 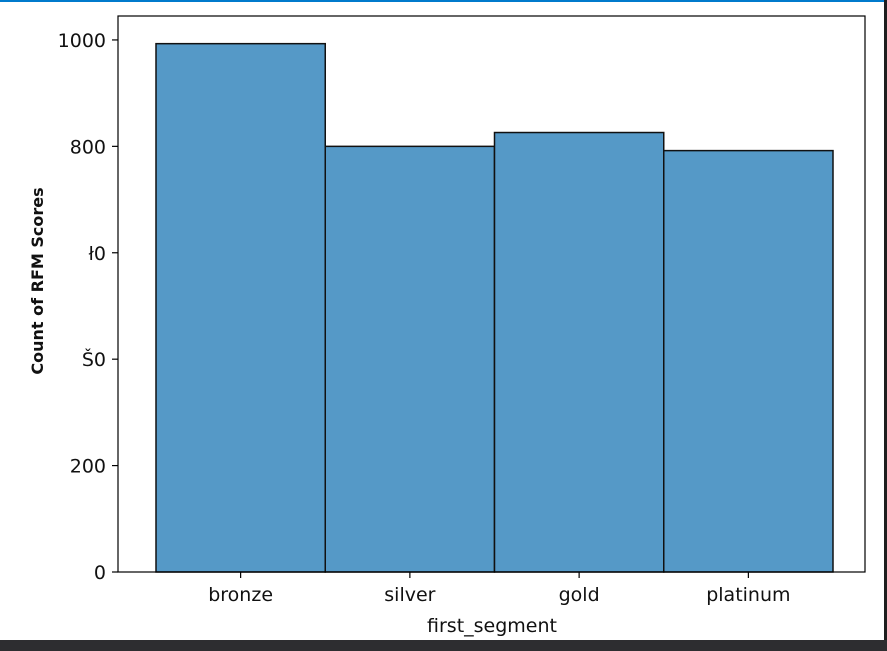 I want to click on x-tick-label-bronze: bronze, so click(x=240, y=595).